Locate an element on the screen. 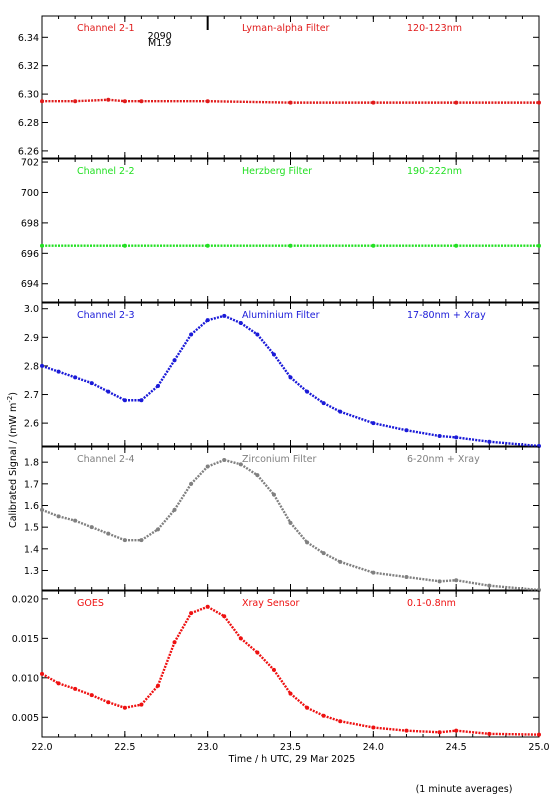 The width and height of the screenshot is (550, 800). filter-label: Herzberg Filter is located at coordinates (277, 171).